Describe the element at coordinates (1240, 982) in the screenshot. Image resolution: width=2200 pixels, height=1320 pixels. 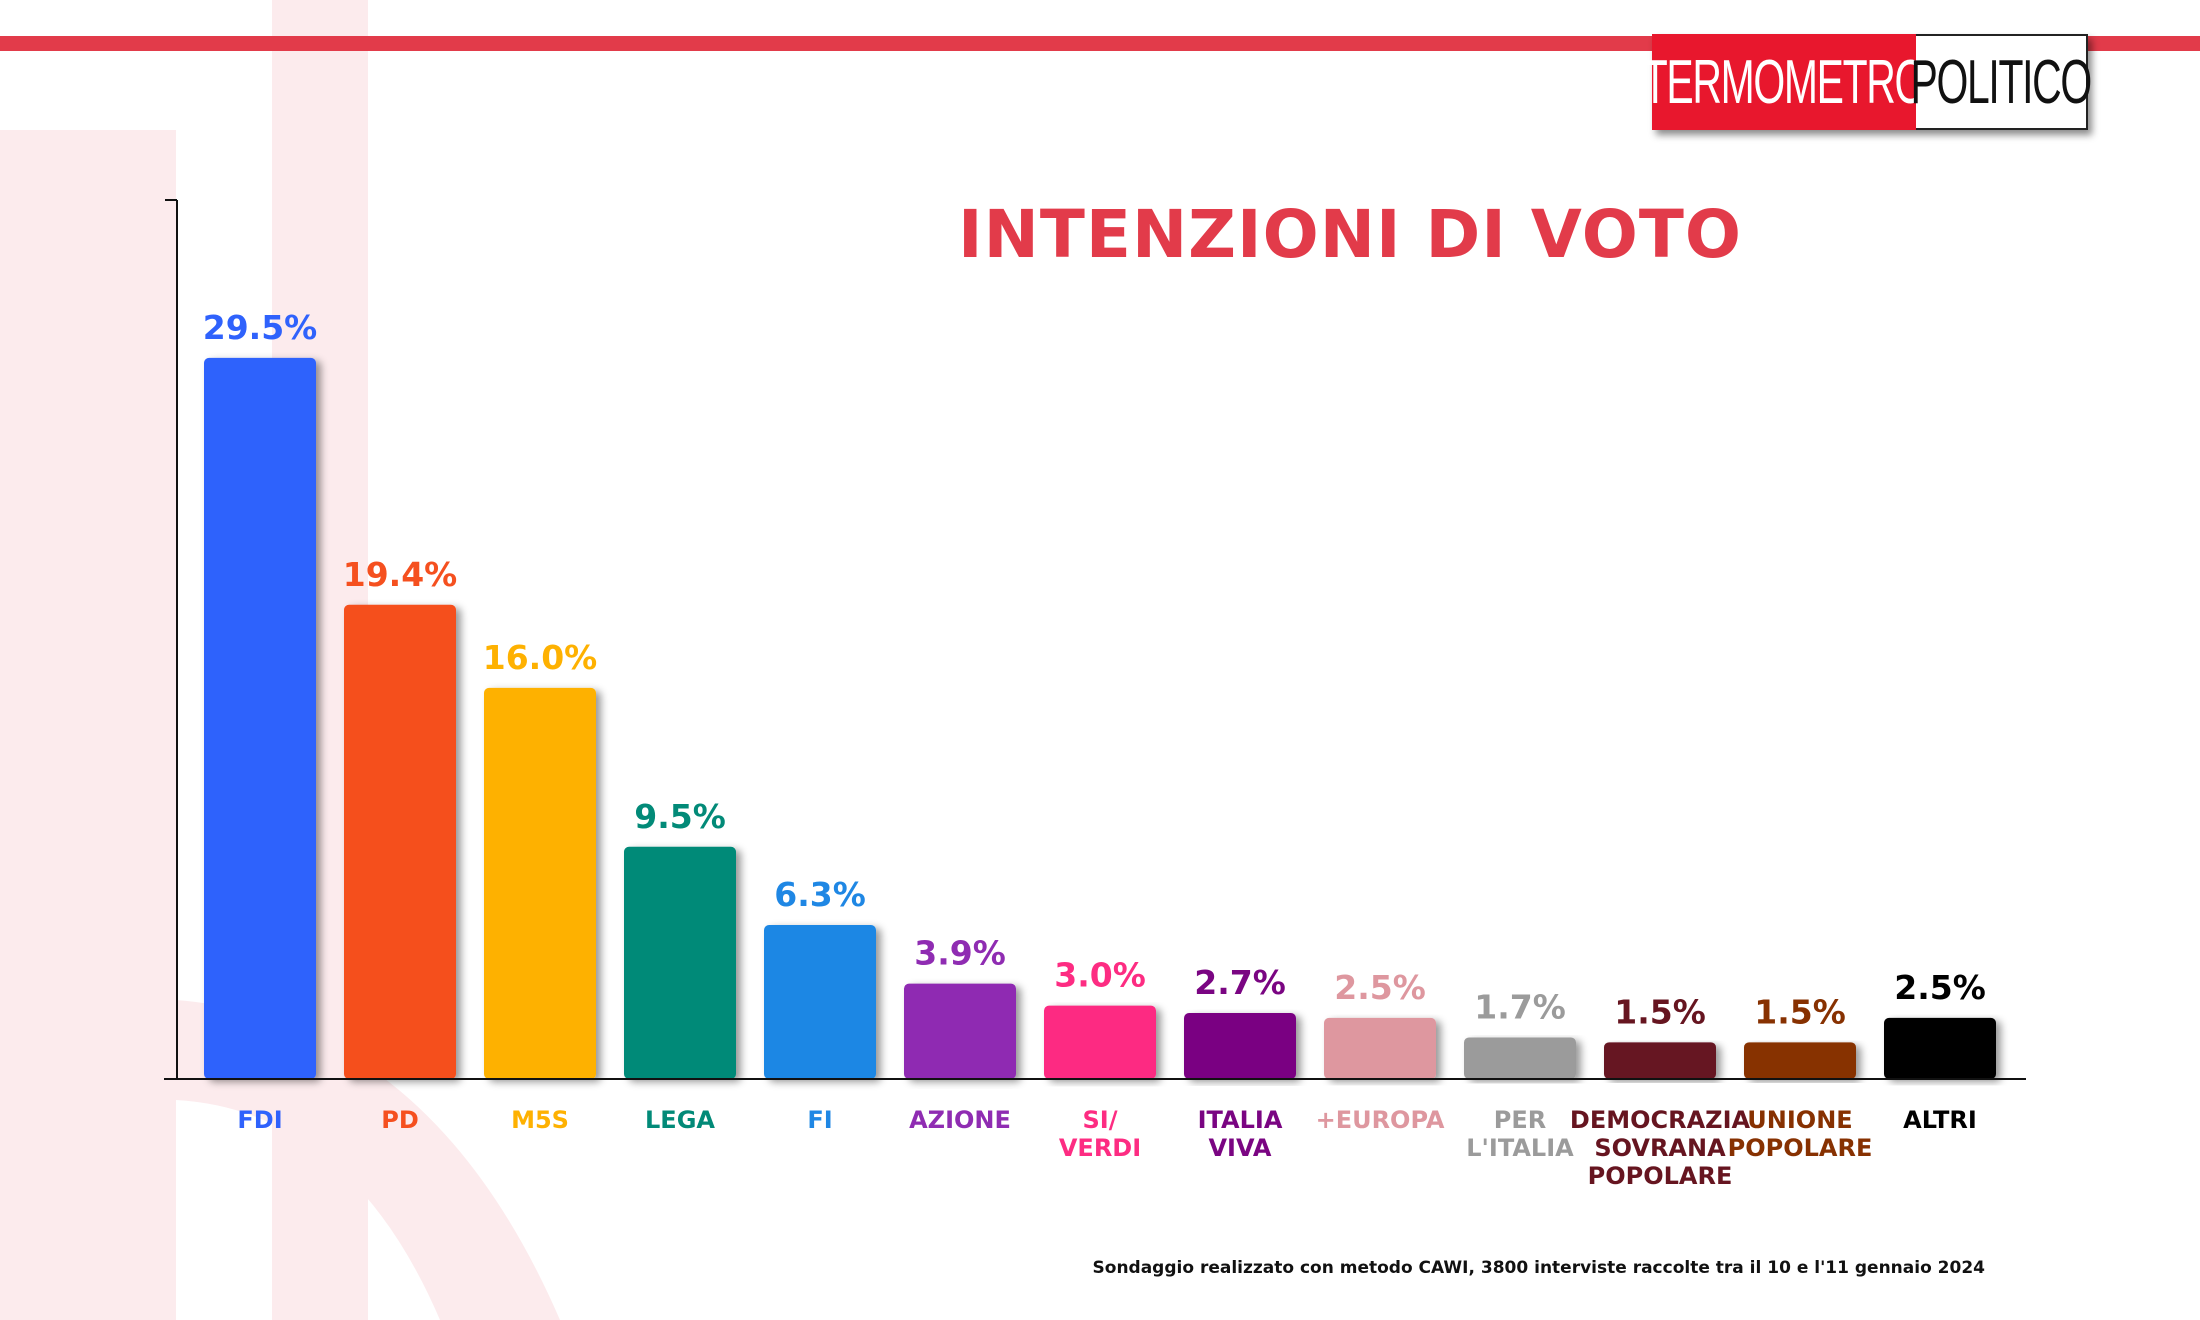
I see `value-label-7: 2.7%` at that location.